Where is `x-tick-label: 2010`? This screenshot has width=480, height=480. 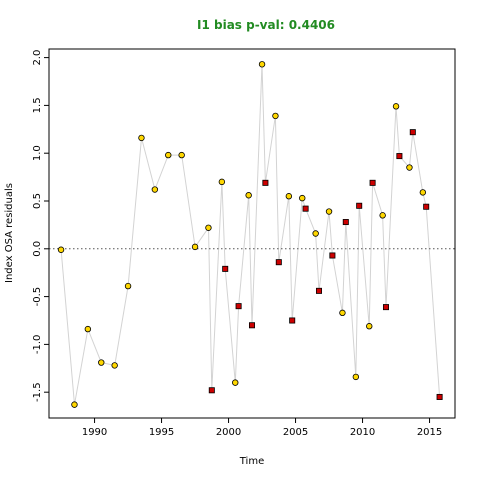 x-tick-label: 2010 is located at coordinates (362, 432).